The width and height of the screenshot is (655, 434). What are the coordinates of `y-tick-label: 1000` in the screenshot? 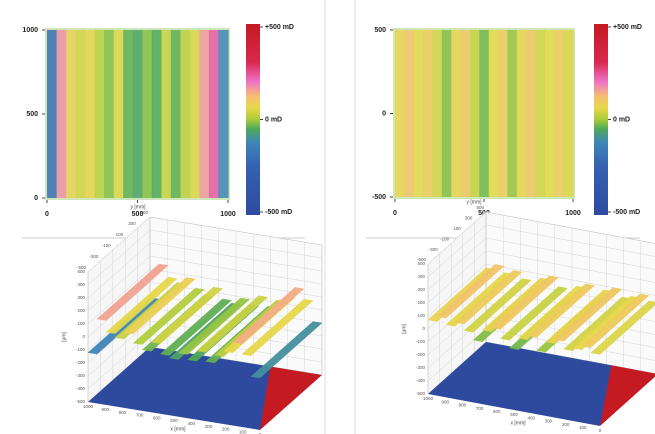 It's located at (30, 30).